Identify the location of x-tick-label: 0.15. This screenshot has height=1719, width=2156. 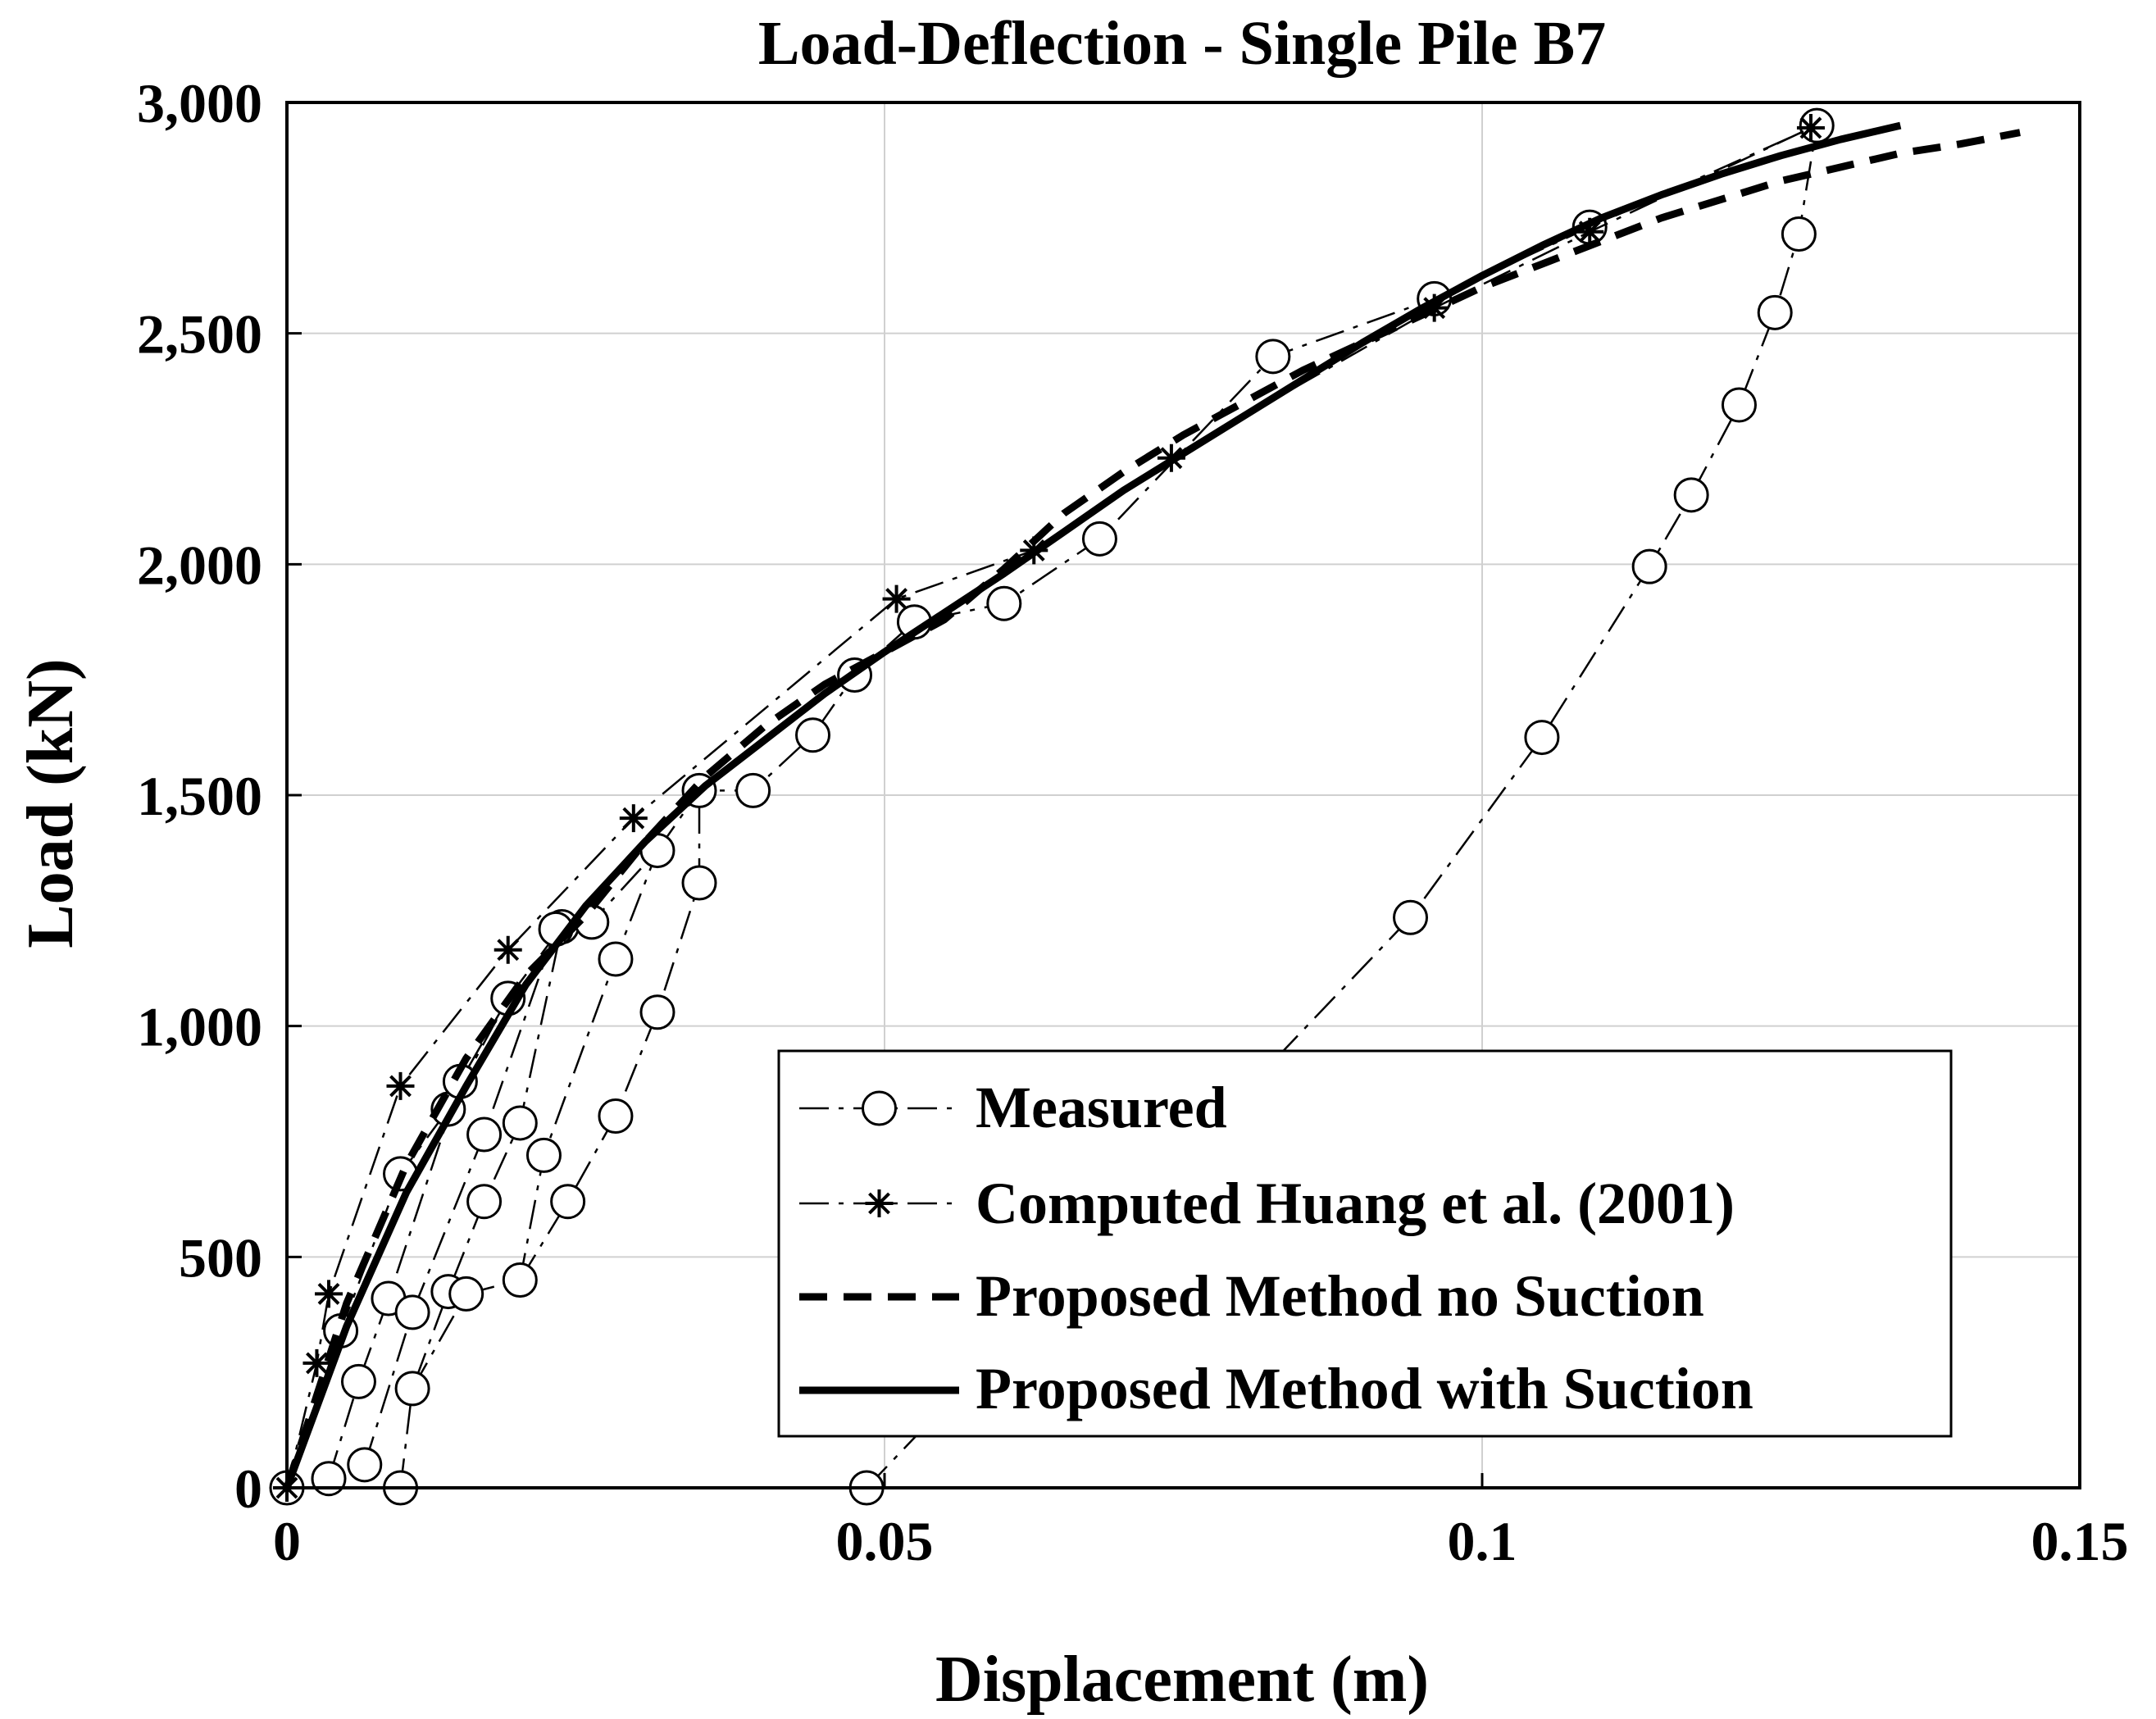
(2080, 1541).